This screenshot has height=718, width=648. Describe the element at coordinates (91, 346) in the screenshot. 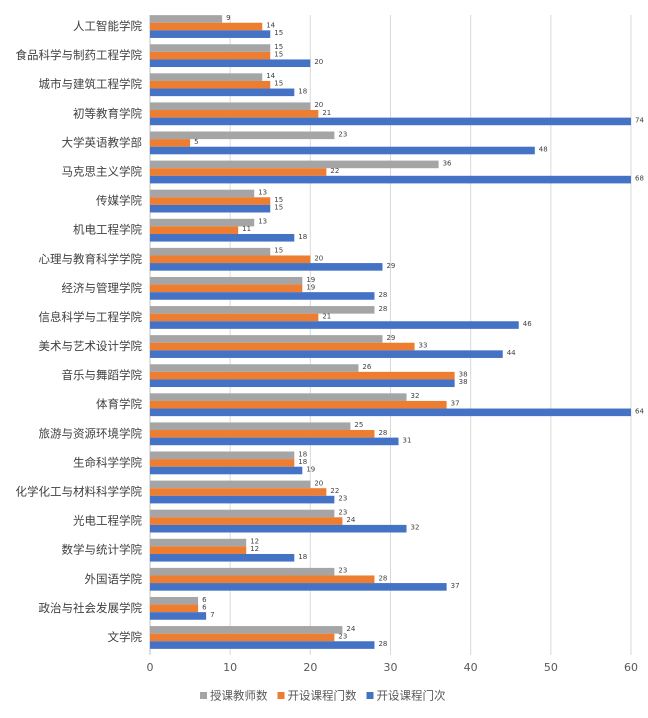

I see `category-label: 美术与艺术设计学院` at that location.